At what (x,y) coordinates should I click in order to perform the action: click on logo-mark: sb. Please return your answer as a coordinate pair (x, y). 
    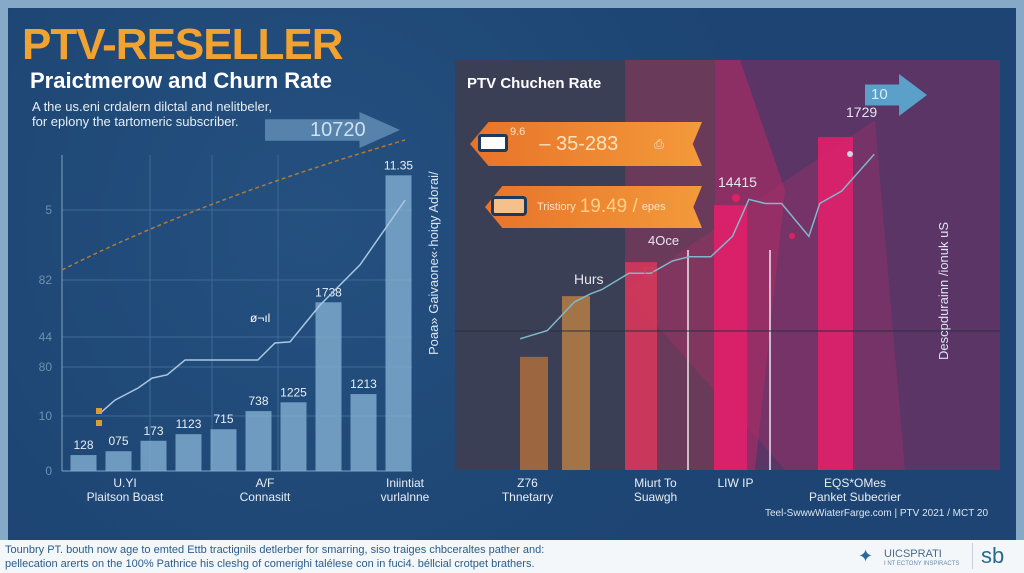
    Looking at the image, I should click on (988, 556).